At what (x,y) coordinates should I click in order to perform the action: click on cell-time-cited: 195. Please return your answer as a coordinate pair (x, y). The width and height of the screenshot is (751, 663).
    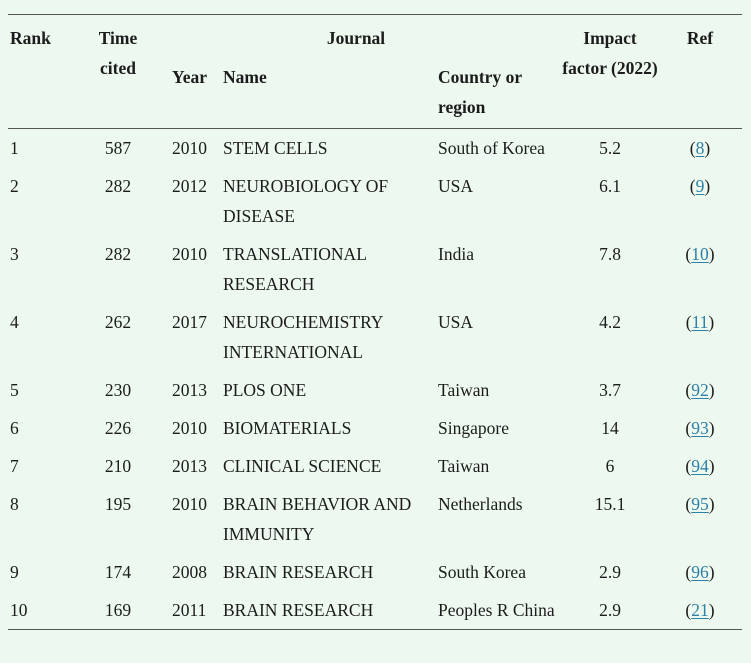
    Looking at the image, I should click on (118, 504).